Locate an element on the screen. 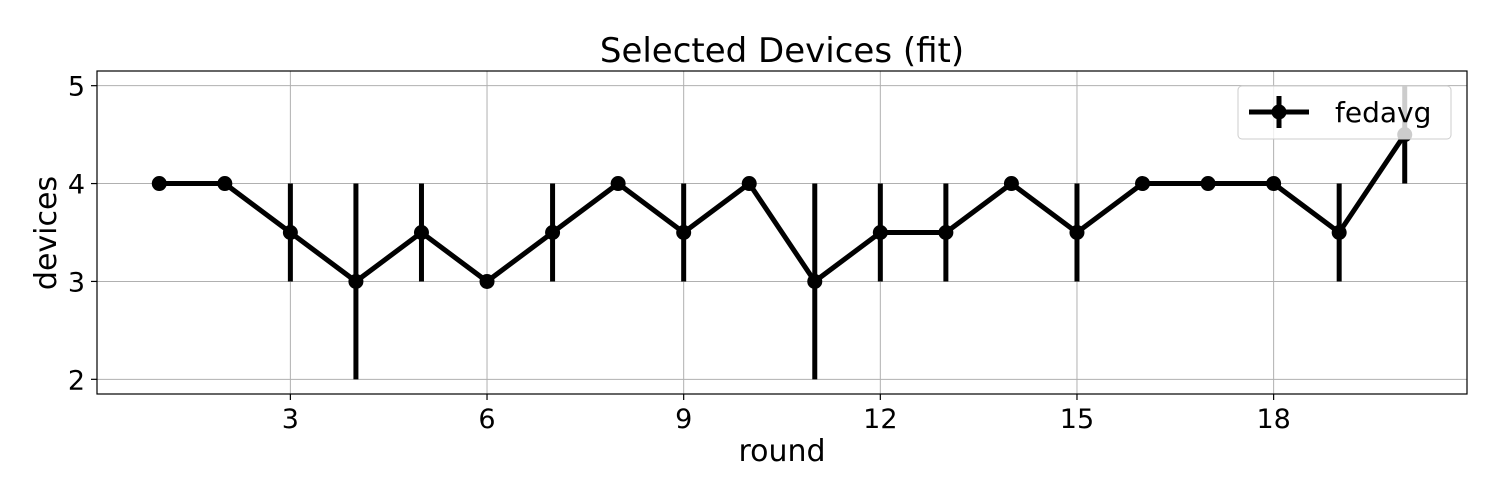  y-tick-label: 2 is located at coordinates (76, 380).